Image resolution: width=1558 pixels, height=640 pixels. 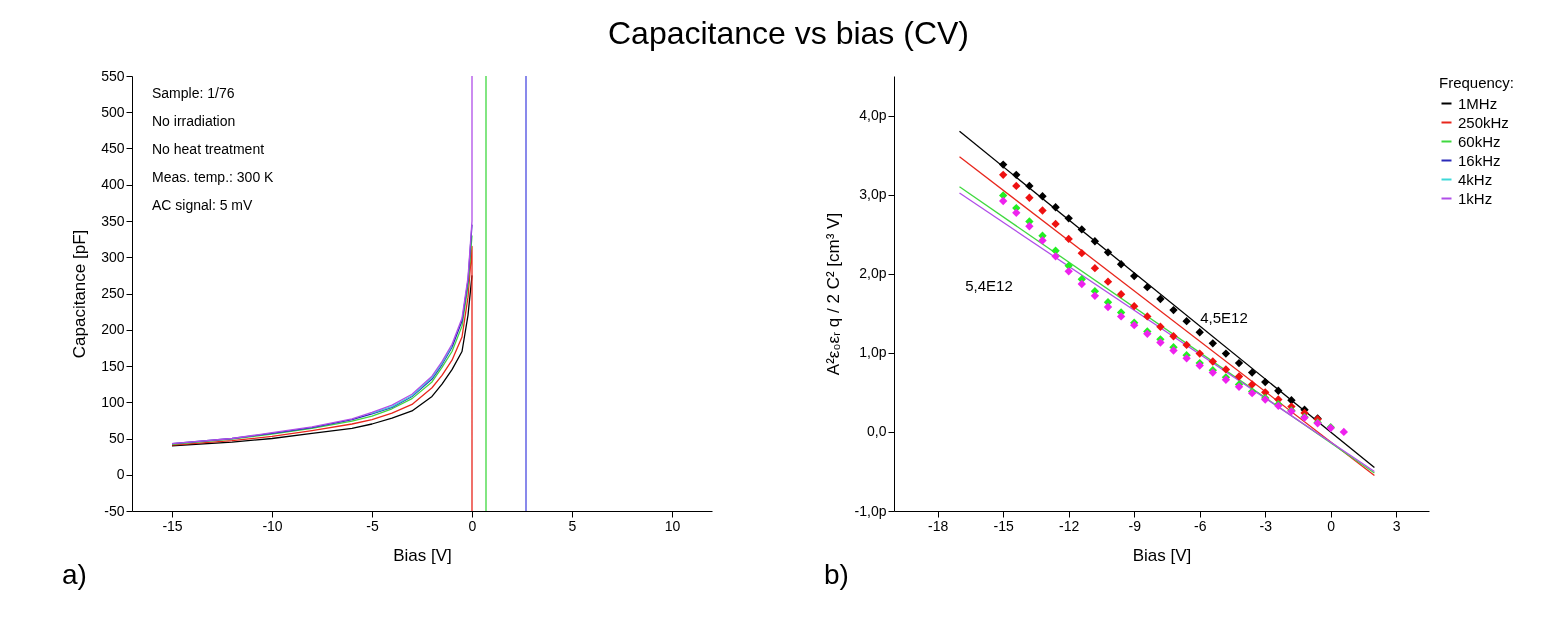 What do you see at coordinates (194, 121) in the screenshot?
I see `annotation: No irradiation` at bounding box center [194, 121].